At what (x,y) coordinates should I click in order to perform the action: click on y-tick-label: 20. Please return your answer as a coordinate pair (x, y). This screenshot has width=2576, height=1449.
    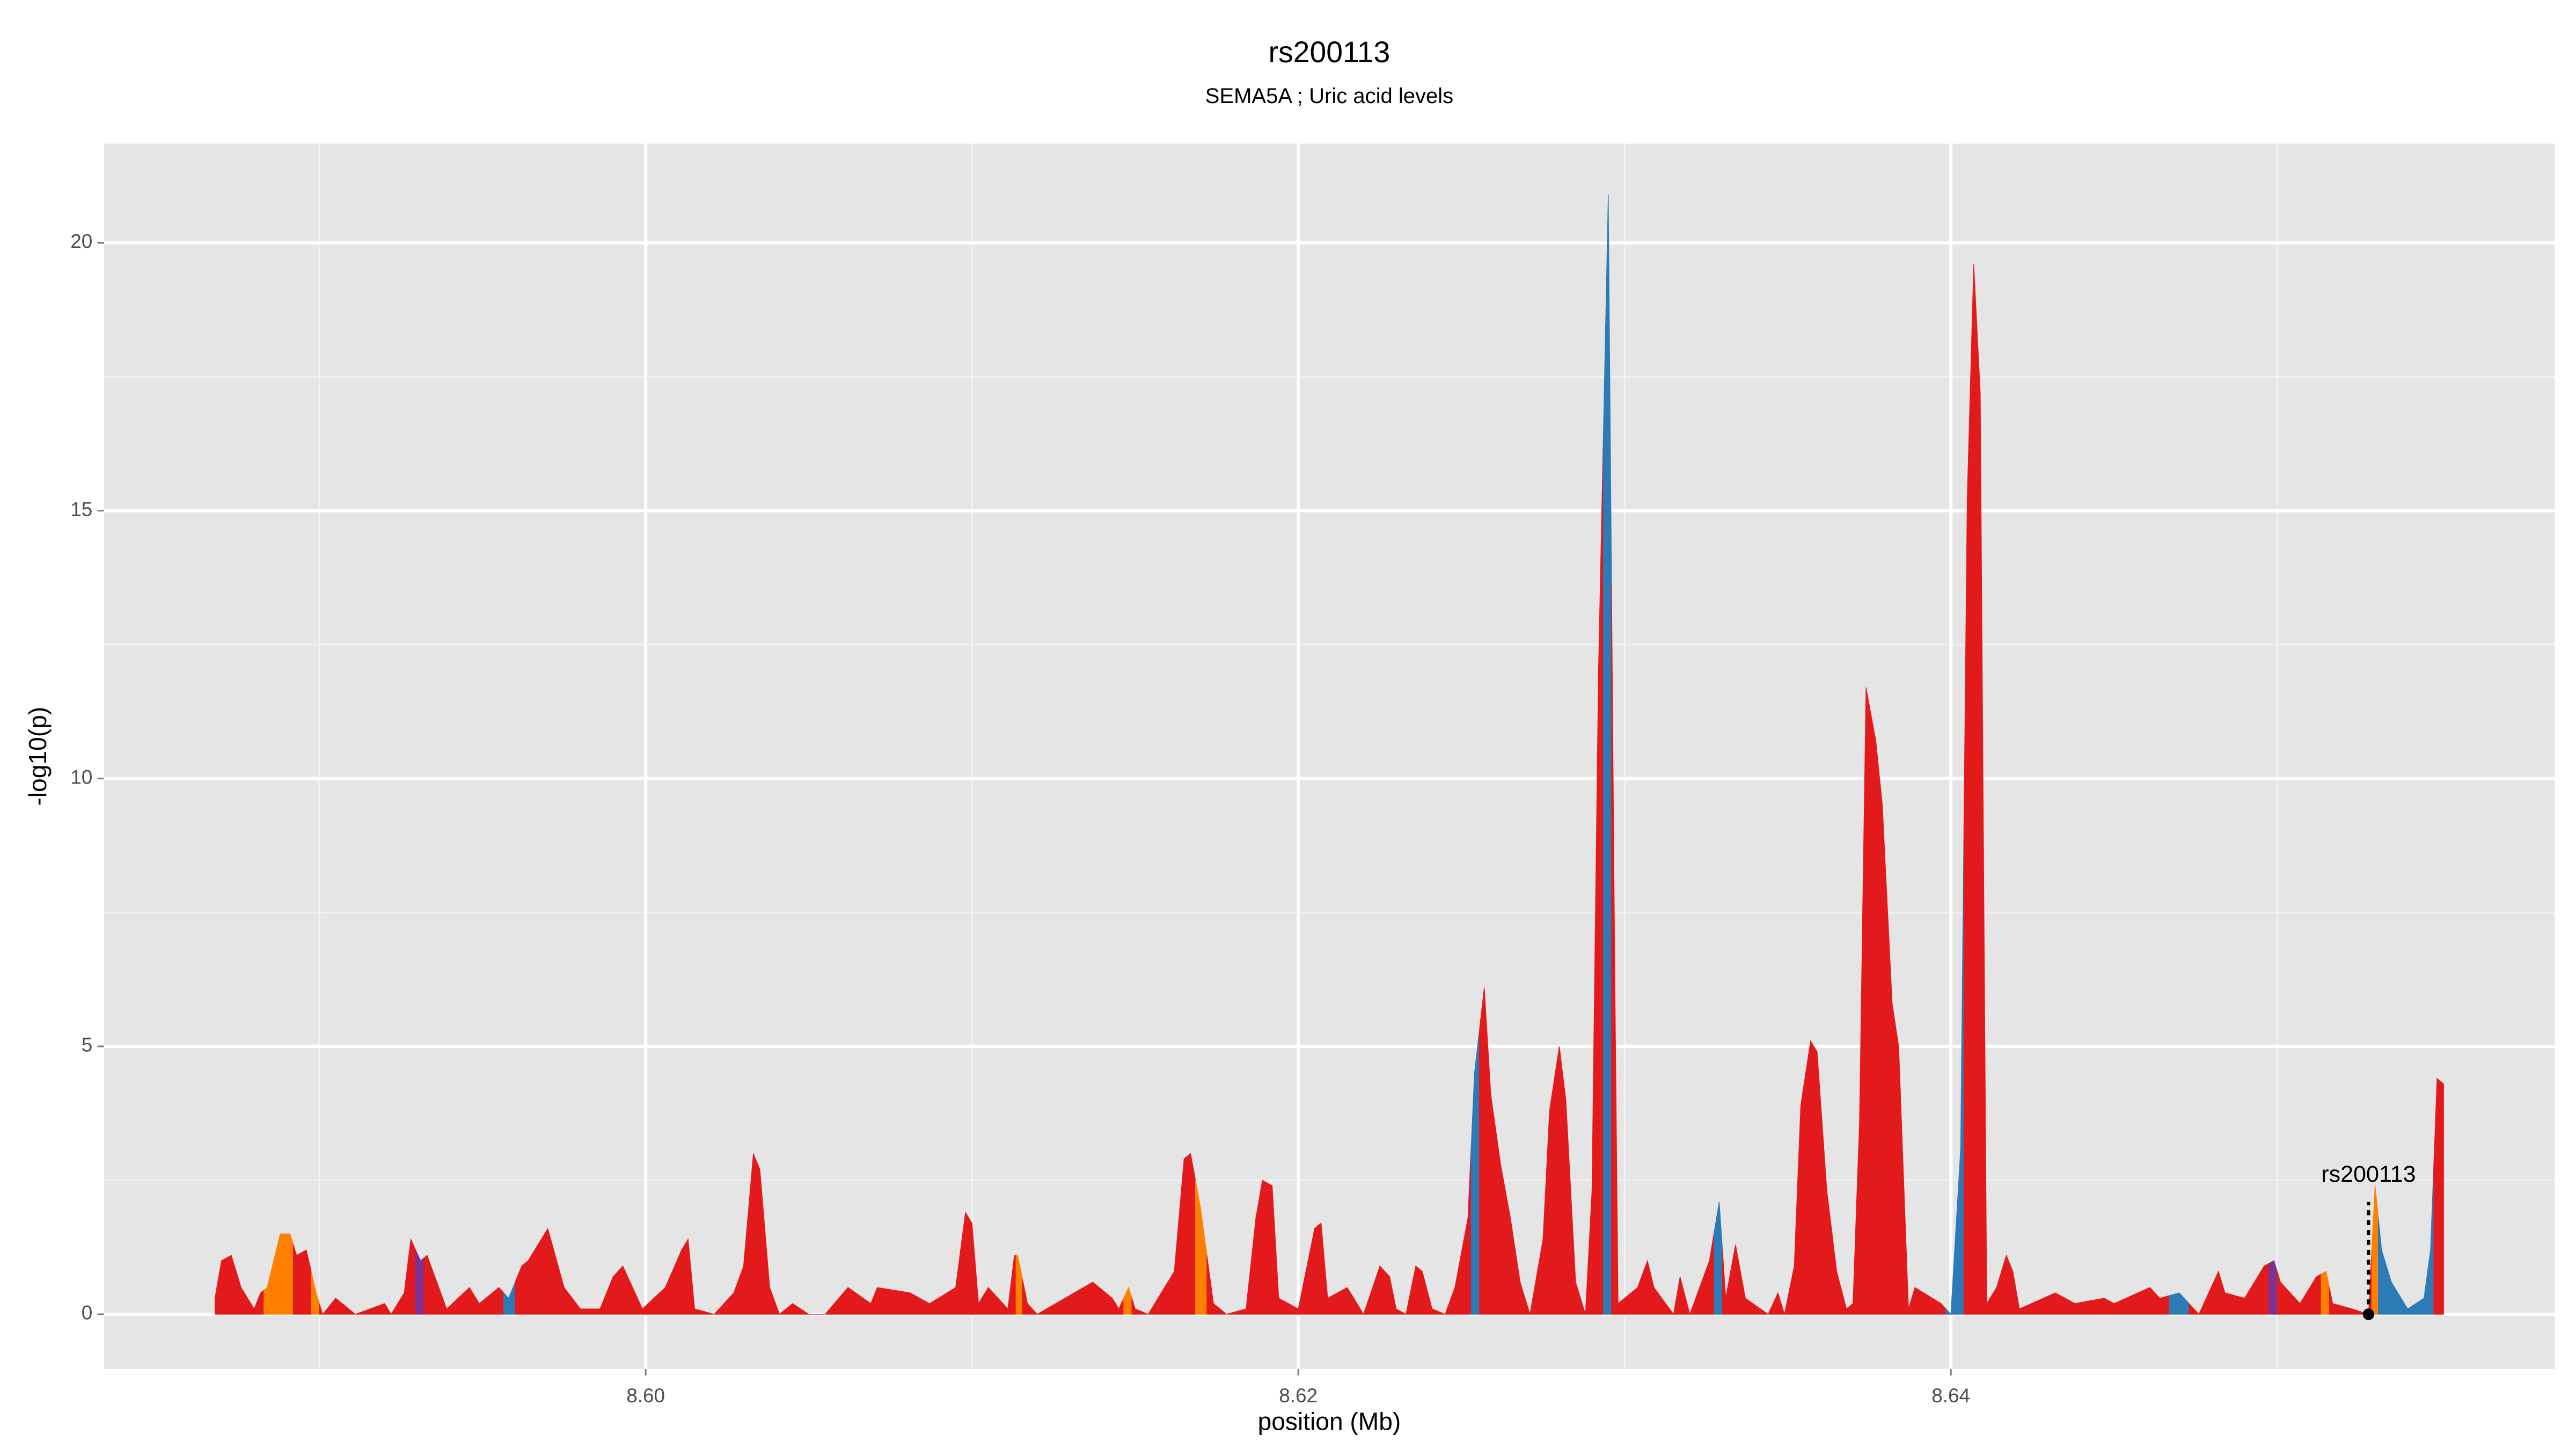
    Looking at the image, I should click on (81, 241).